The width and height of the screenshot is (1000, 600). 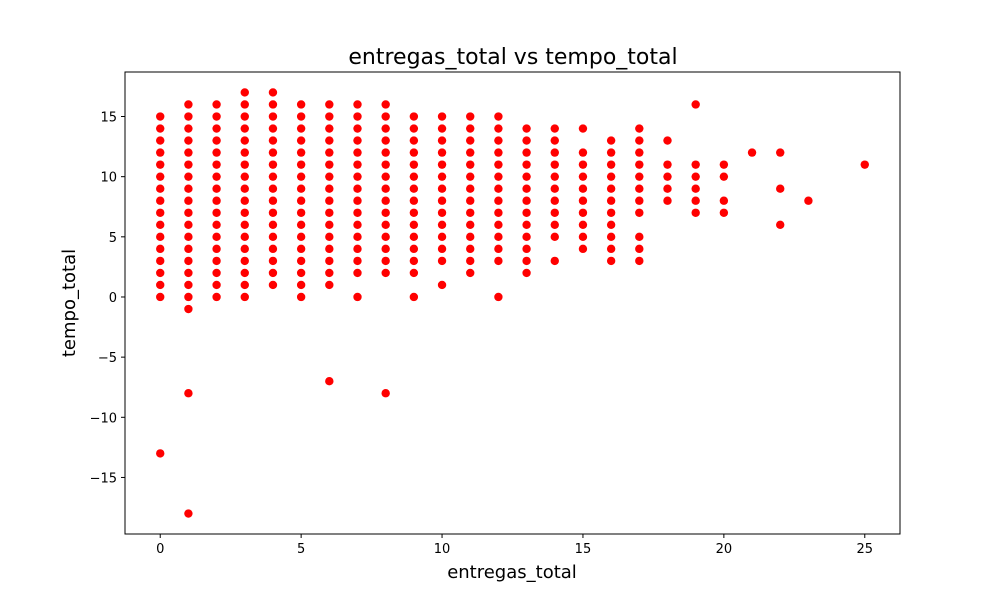 What do you see at coordinates (512, 572) in the screenshot?
I see `x-axis-label: entregas_total` at bounding box center [512, 572].